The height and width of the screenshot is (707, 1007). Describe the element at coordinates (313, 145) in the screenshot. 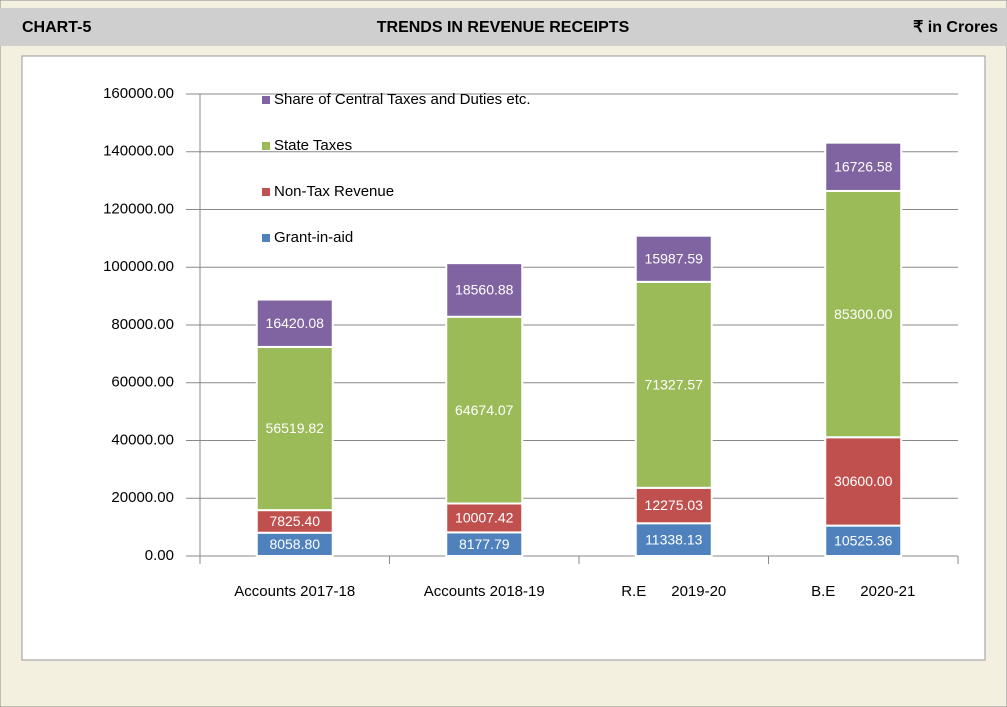

I see `legend-label: State Taxes` at that location.